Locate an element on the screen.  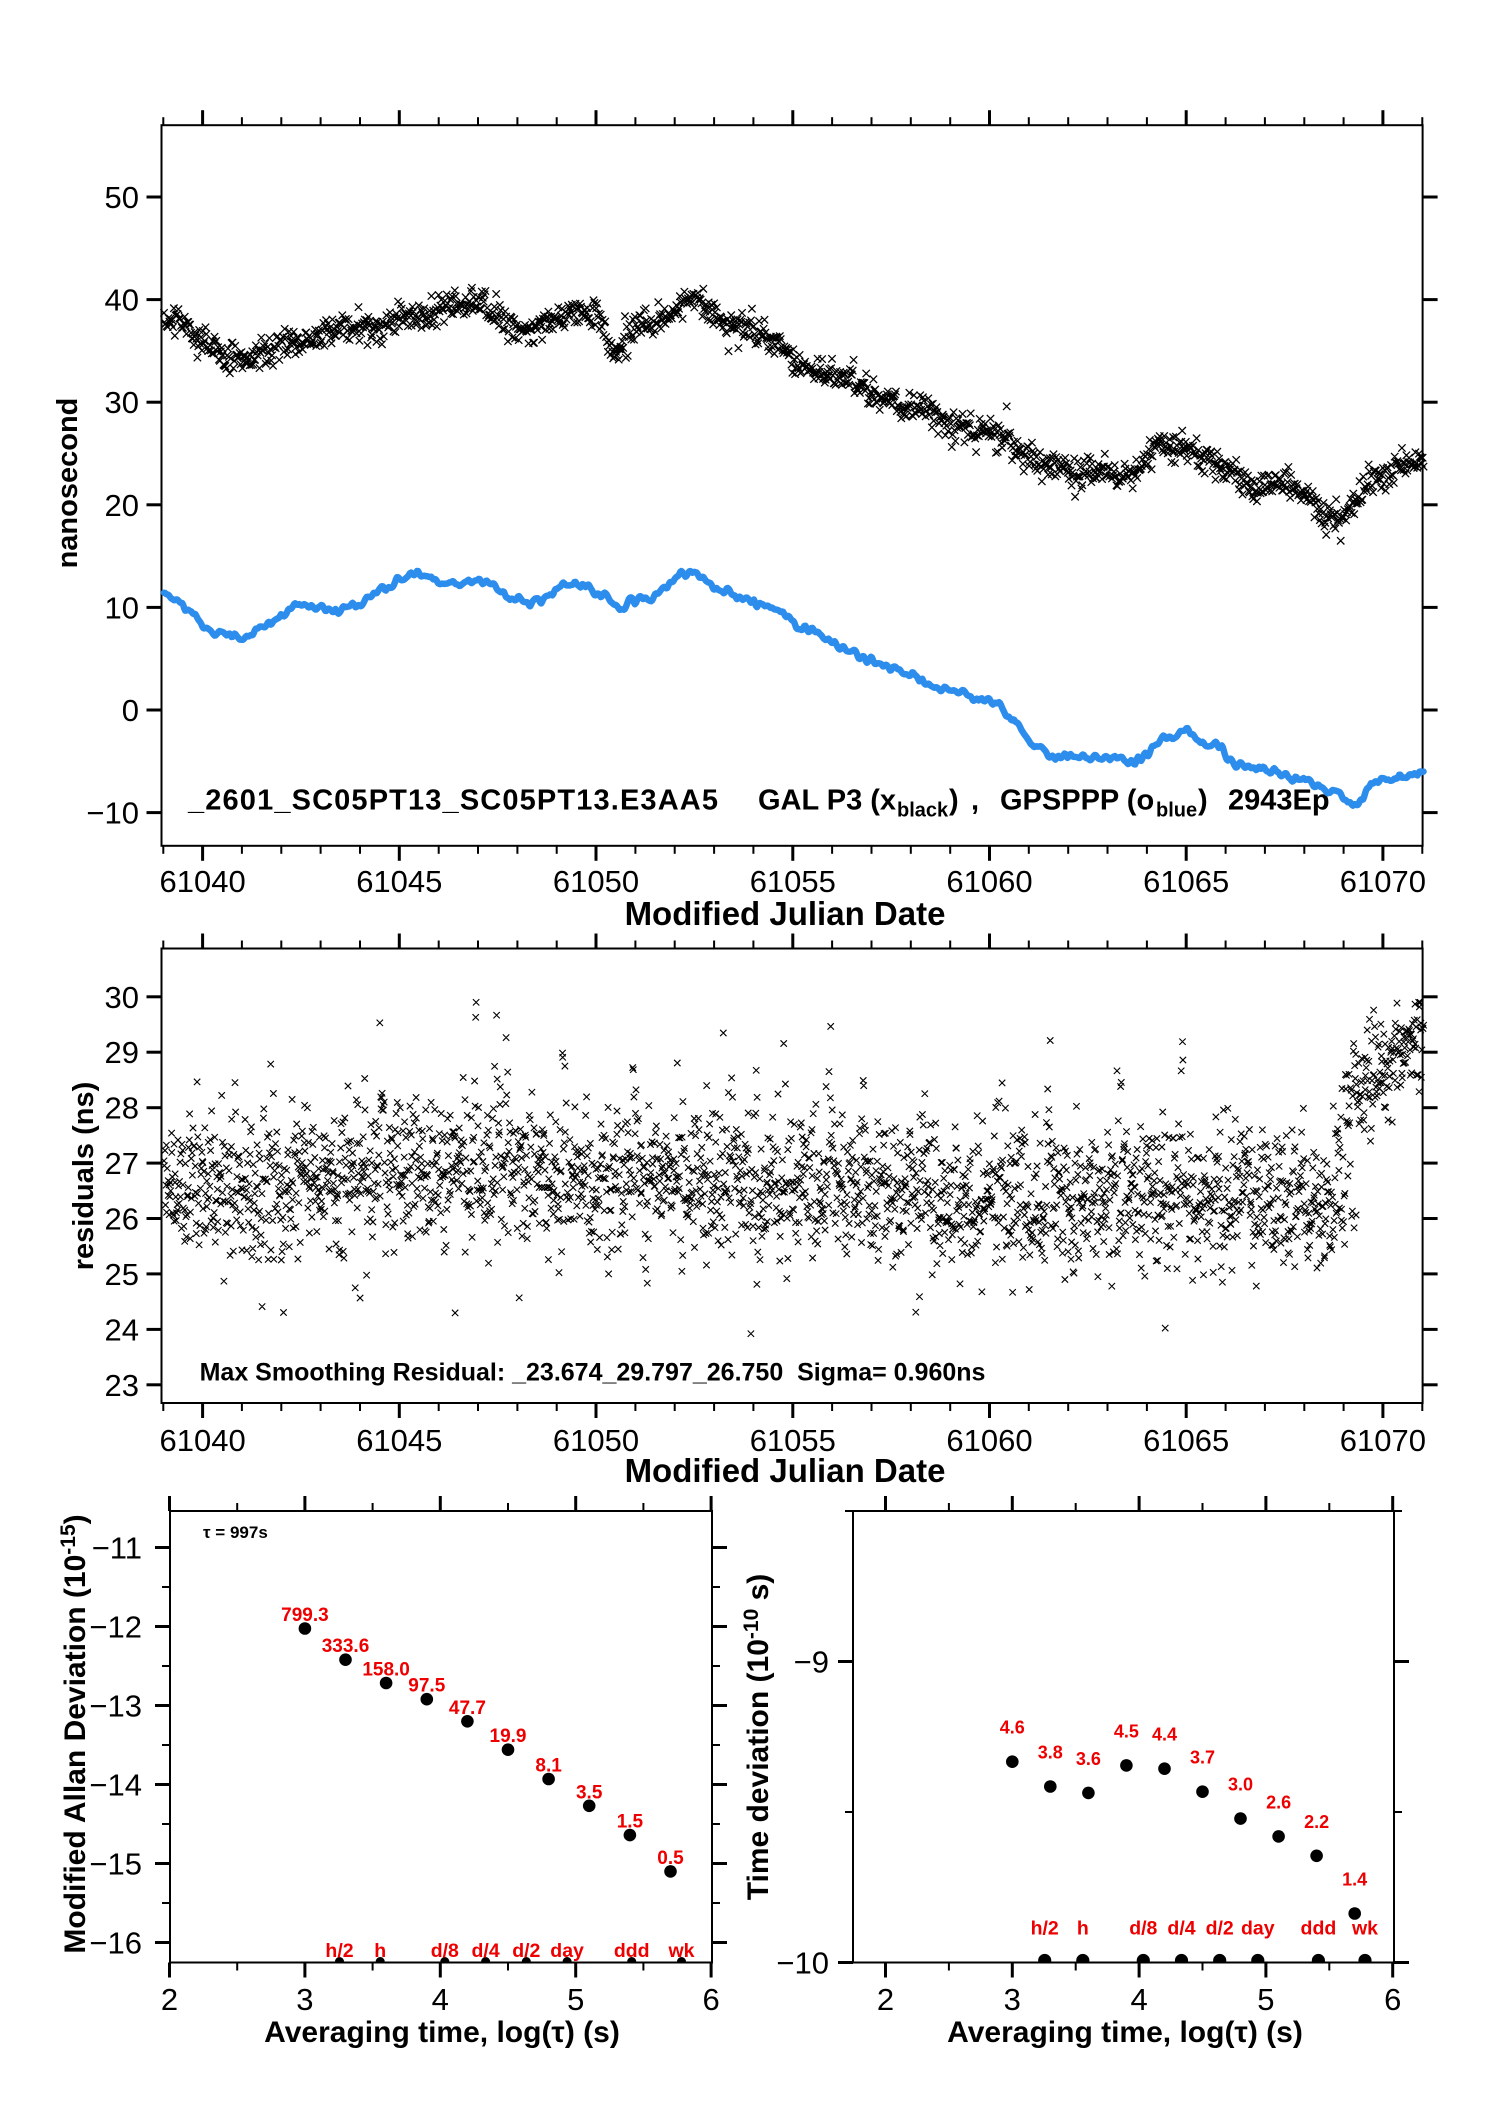
svg-text: 27 is located at coordinates (122, 1163).